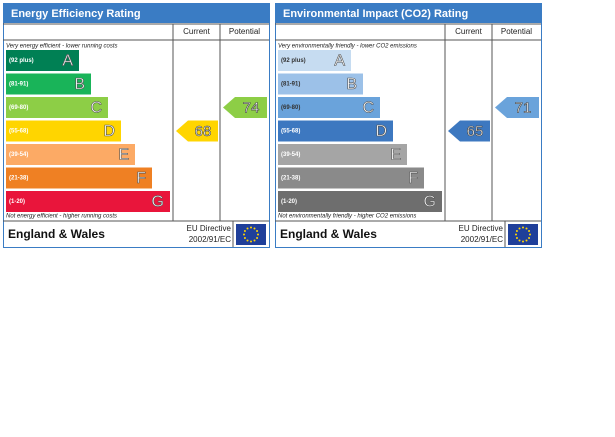 The image size is (615, 437). Describe the element at coordinates (251, 107) in the screenshot. I see `rating-value: 74` at that location.